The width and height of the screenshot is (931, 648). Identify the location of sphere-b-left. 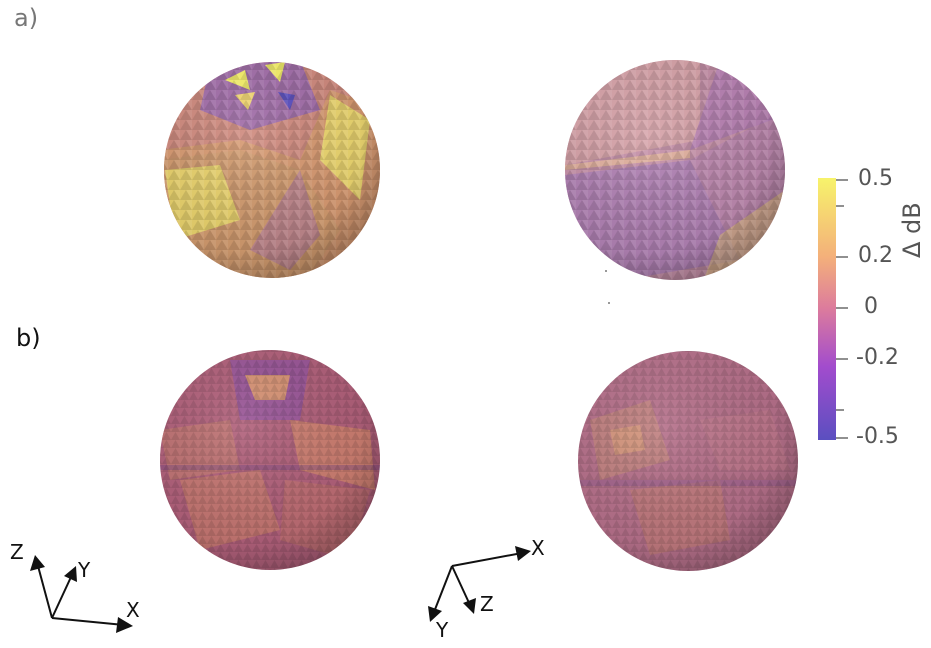
(270, 460).